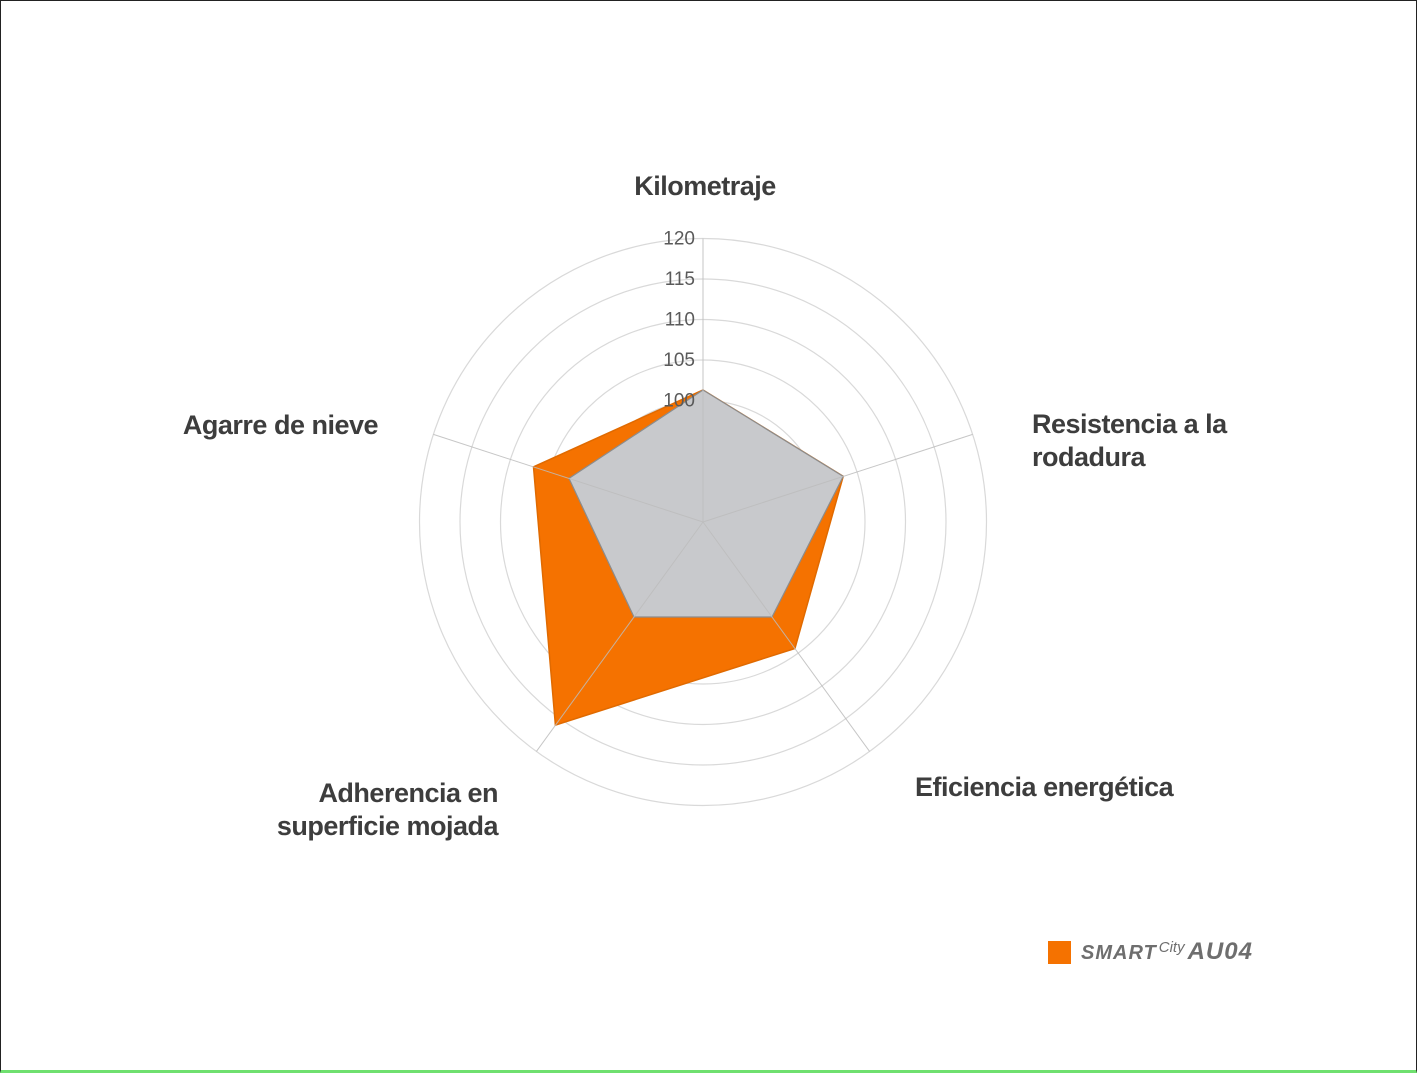  I want to click on legend-brand: SMART, so click(1119, 953).